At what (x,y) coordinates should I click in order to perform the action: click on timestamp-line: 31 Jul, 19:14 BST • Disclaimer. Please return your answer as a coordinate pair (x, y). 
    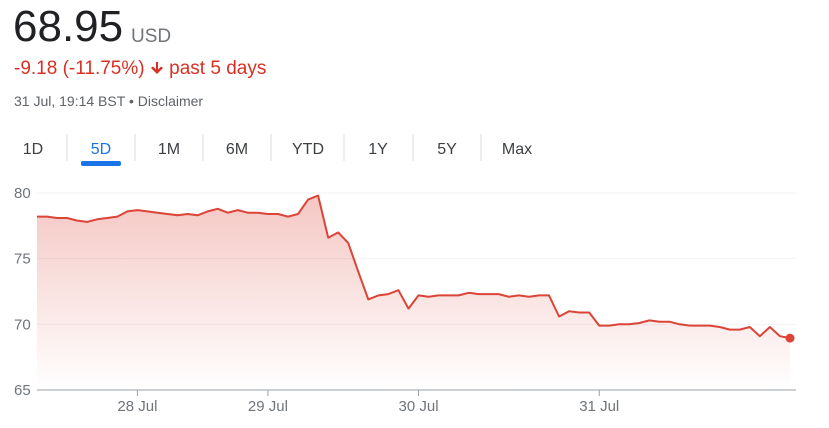
    Looking at the image, I should click on (108, 101).